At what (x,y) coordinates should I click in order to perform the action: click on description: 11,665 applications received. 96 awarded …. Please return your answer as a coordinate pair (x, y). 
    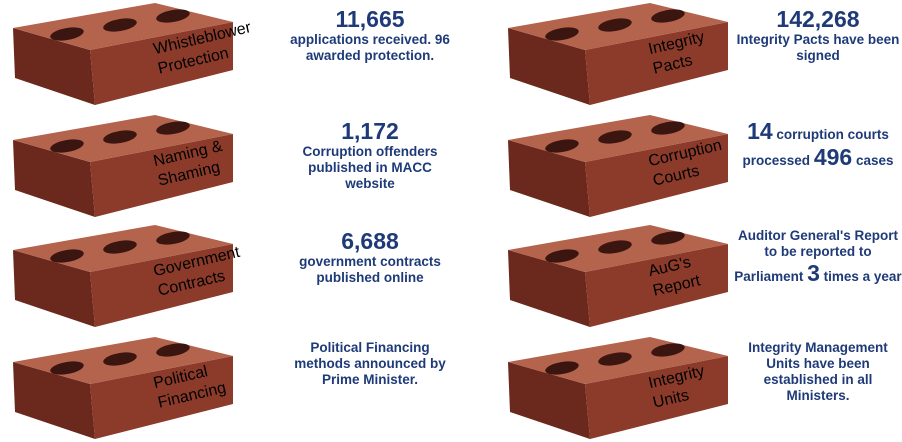
    Looking at the image, I should click on (370, 35).